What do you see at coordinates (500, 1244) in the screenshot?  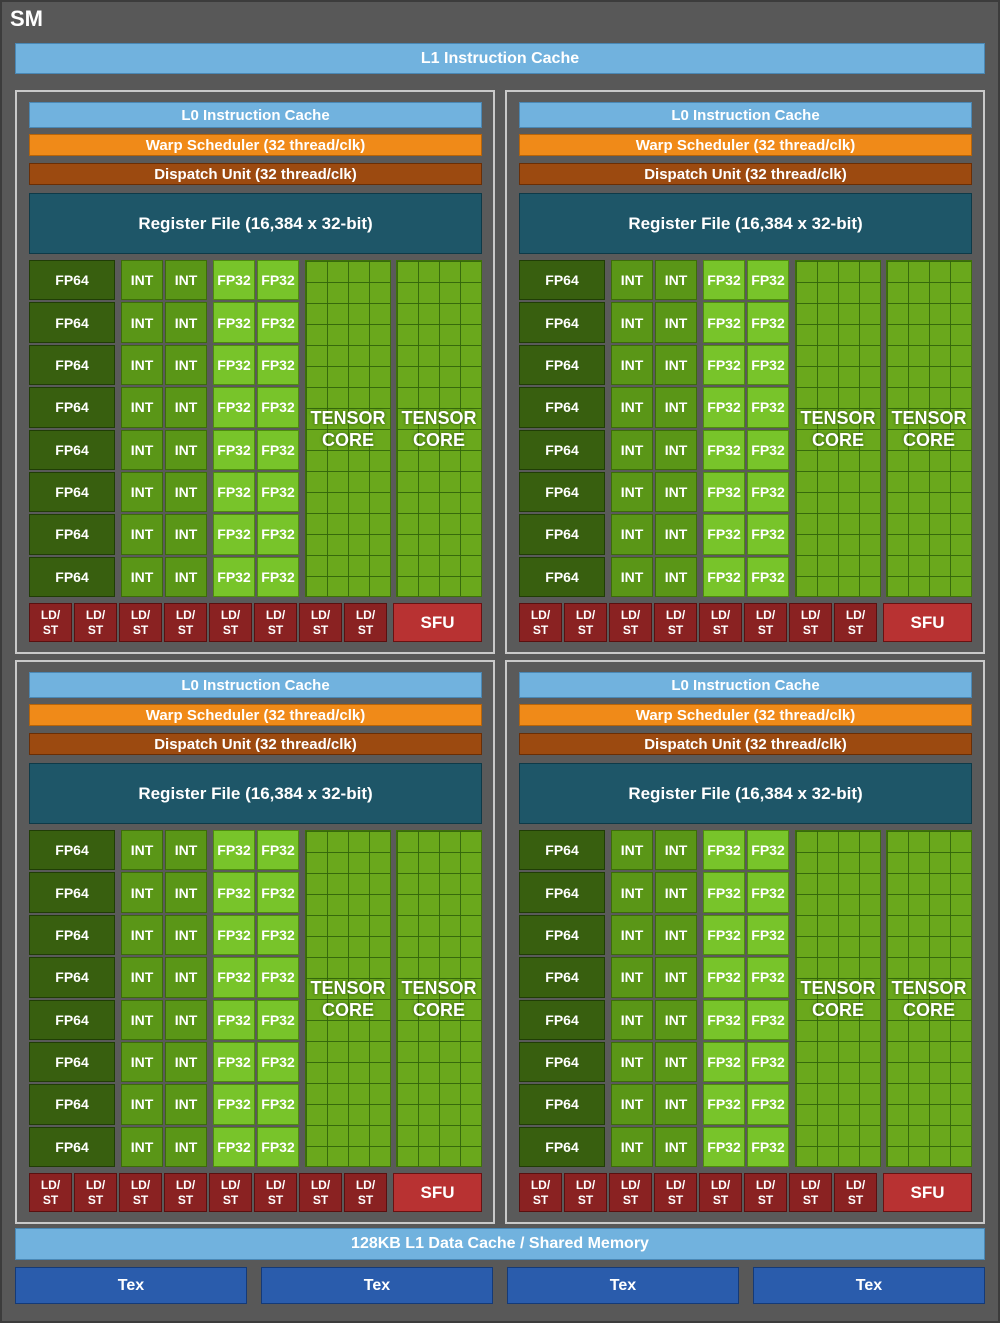 I see `l1-data-cache-shared-memory: 128KB L1 Data Cache / Shared Memory` at bounding box center [500, 1244].